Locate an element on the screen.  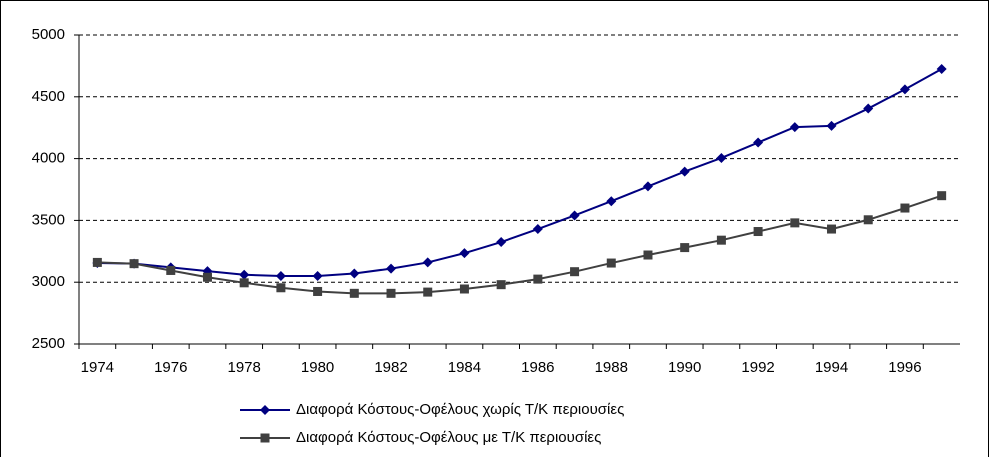
x-tick-label: 1992 is located at coordinates (757, 367).